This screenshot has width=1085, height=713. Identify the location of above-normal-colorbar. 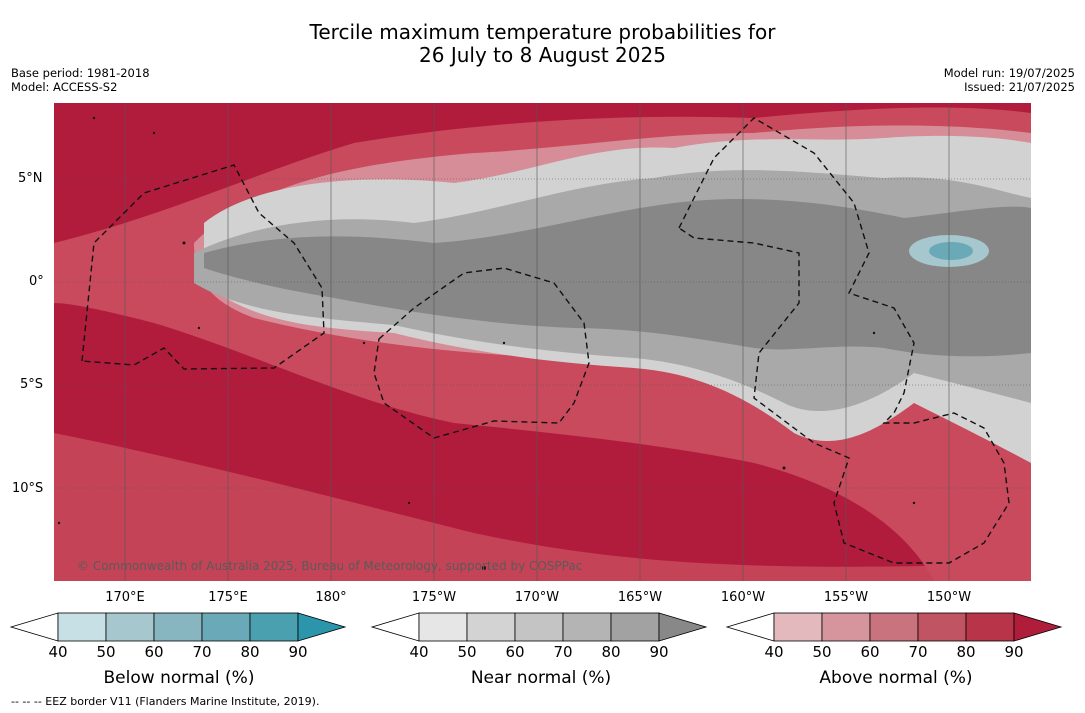
(894, 627).